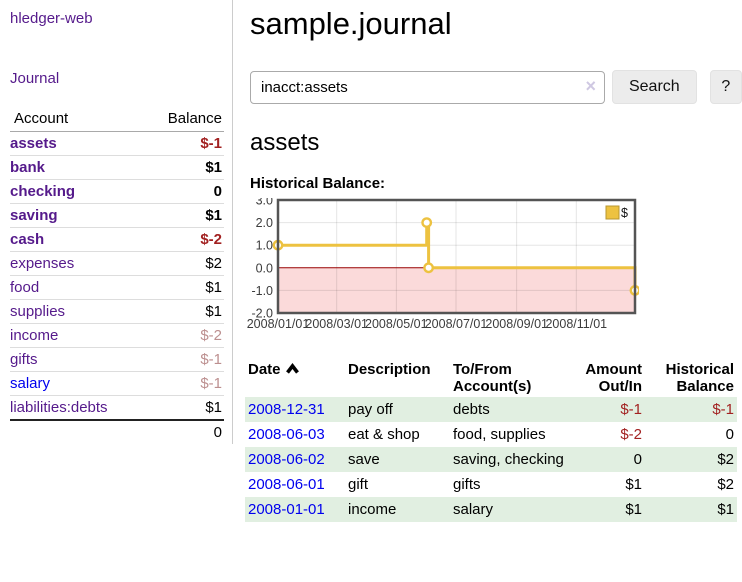 This screenshot has width=742, height=582. Describe the element at coordinates (43, 191) in the screenshot. I see `account-link-checking: checking` at that location.